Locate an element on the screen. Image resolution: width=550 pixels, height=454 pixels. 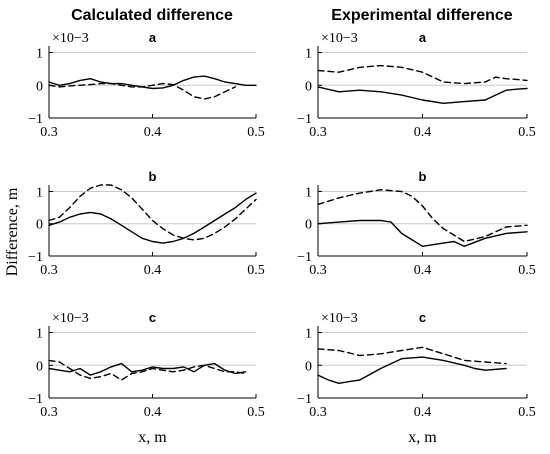
panel-2: −1 0 1 0.3 0.4 0.5 a ×10−3 is located at coordinates (416, 85).